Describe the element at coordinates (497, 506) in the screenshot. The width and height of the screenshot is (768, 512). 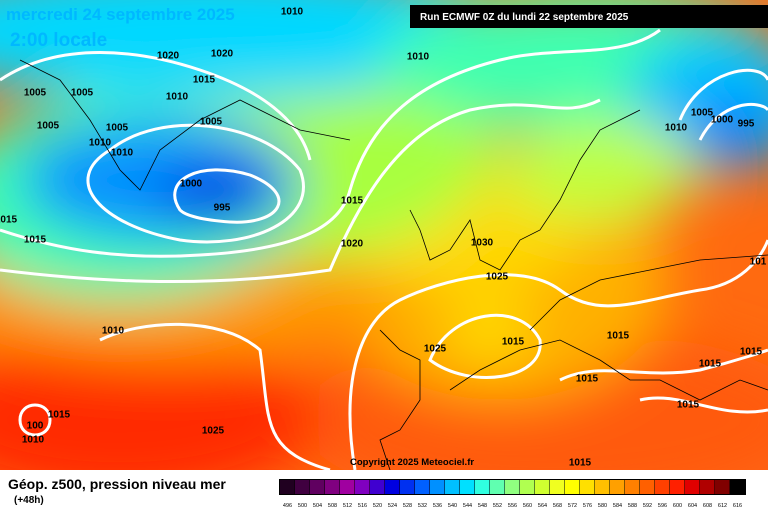
I see `colorbar-label: 552` at that location.